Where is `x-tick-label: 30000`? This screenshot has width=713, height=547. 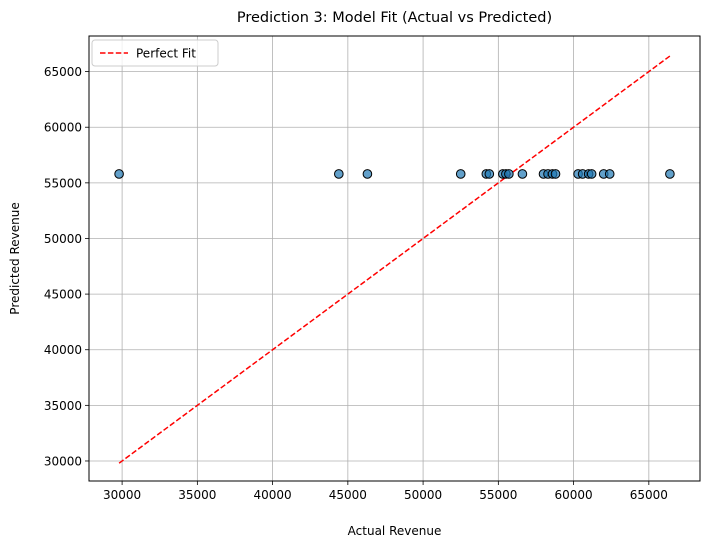
x-tick-label: 30000 is located at coordinates (122, 495).